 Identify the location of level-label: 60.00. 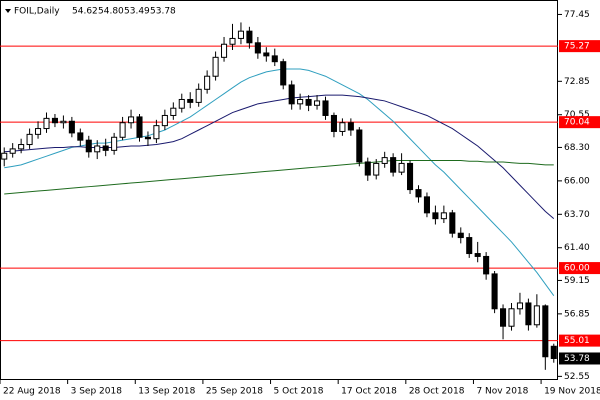
(577, 269).